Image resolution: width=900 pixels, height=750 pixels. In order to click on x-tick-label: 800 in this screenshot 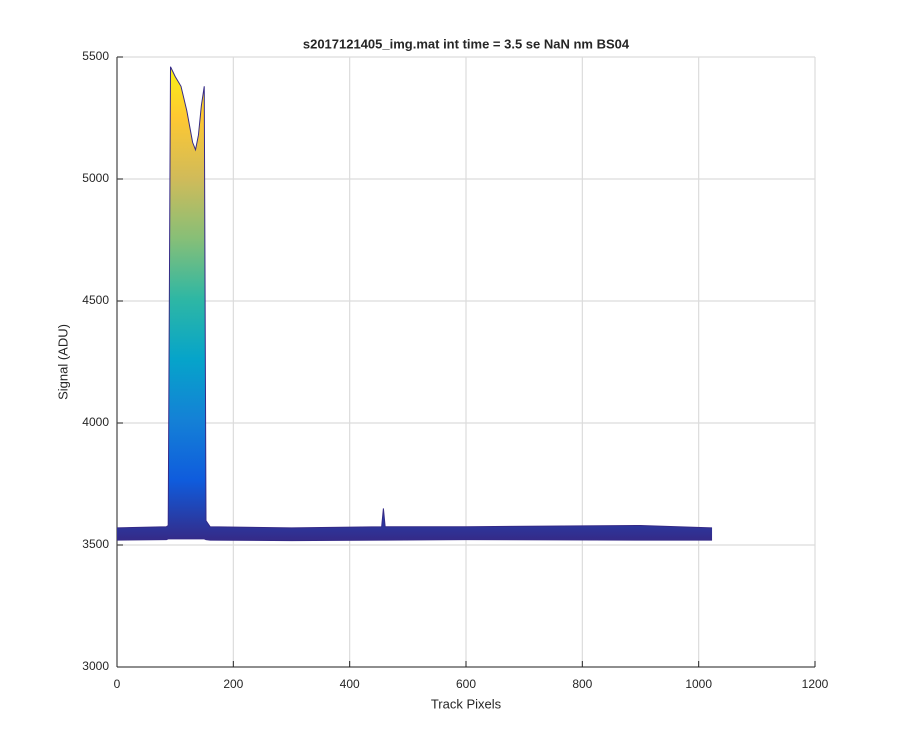, I will do `click(582, 684)`.